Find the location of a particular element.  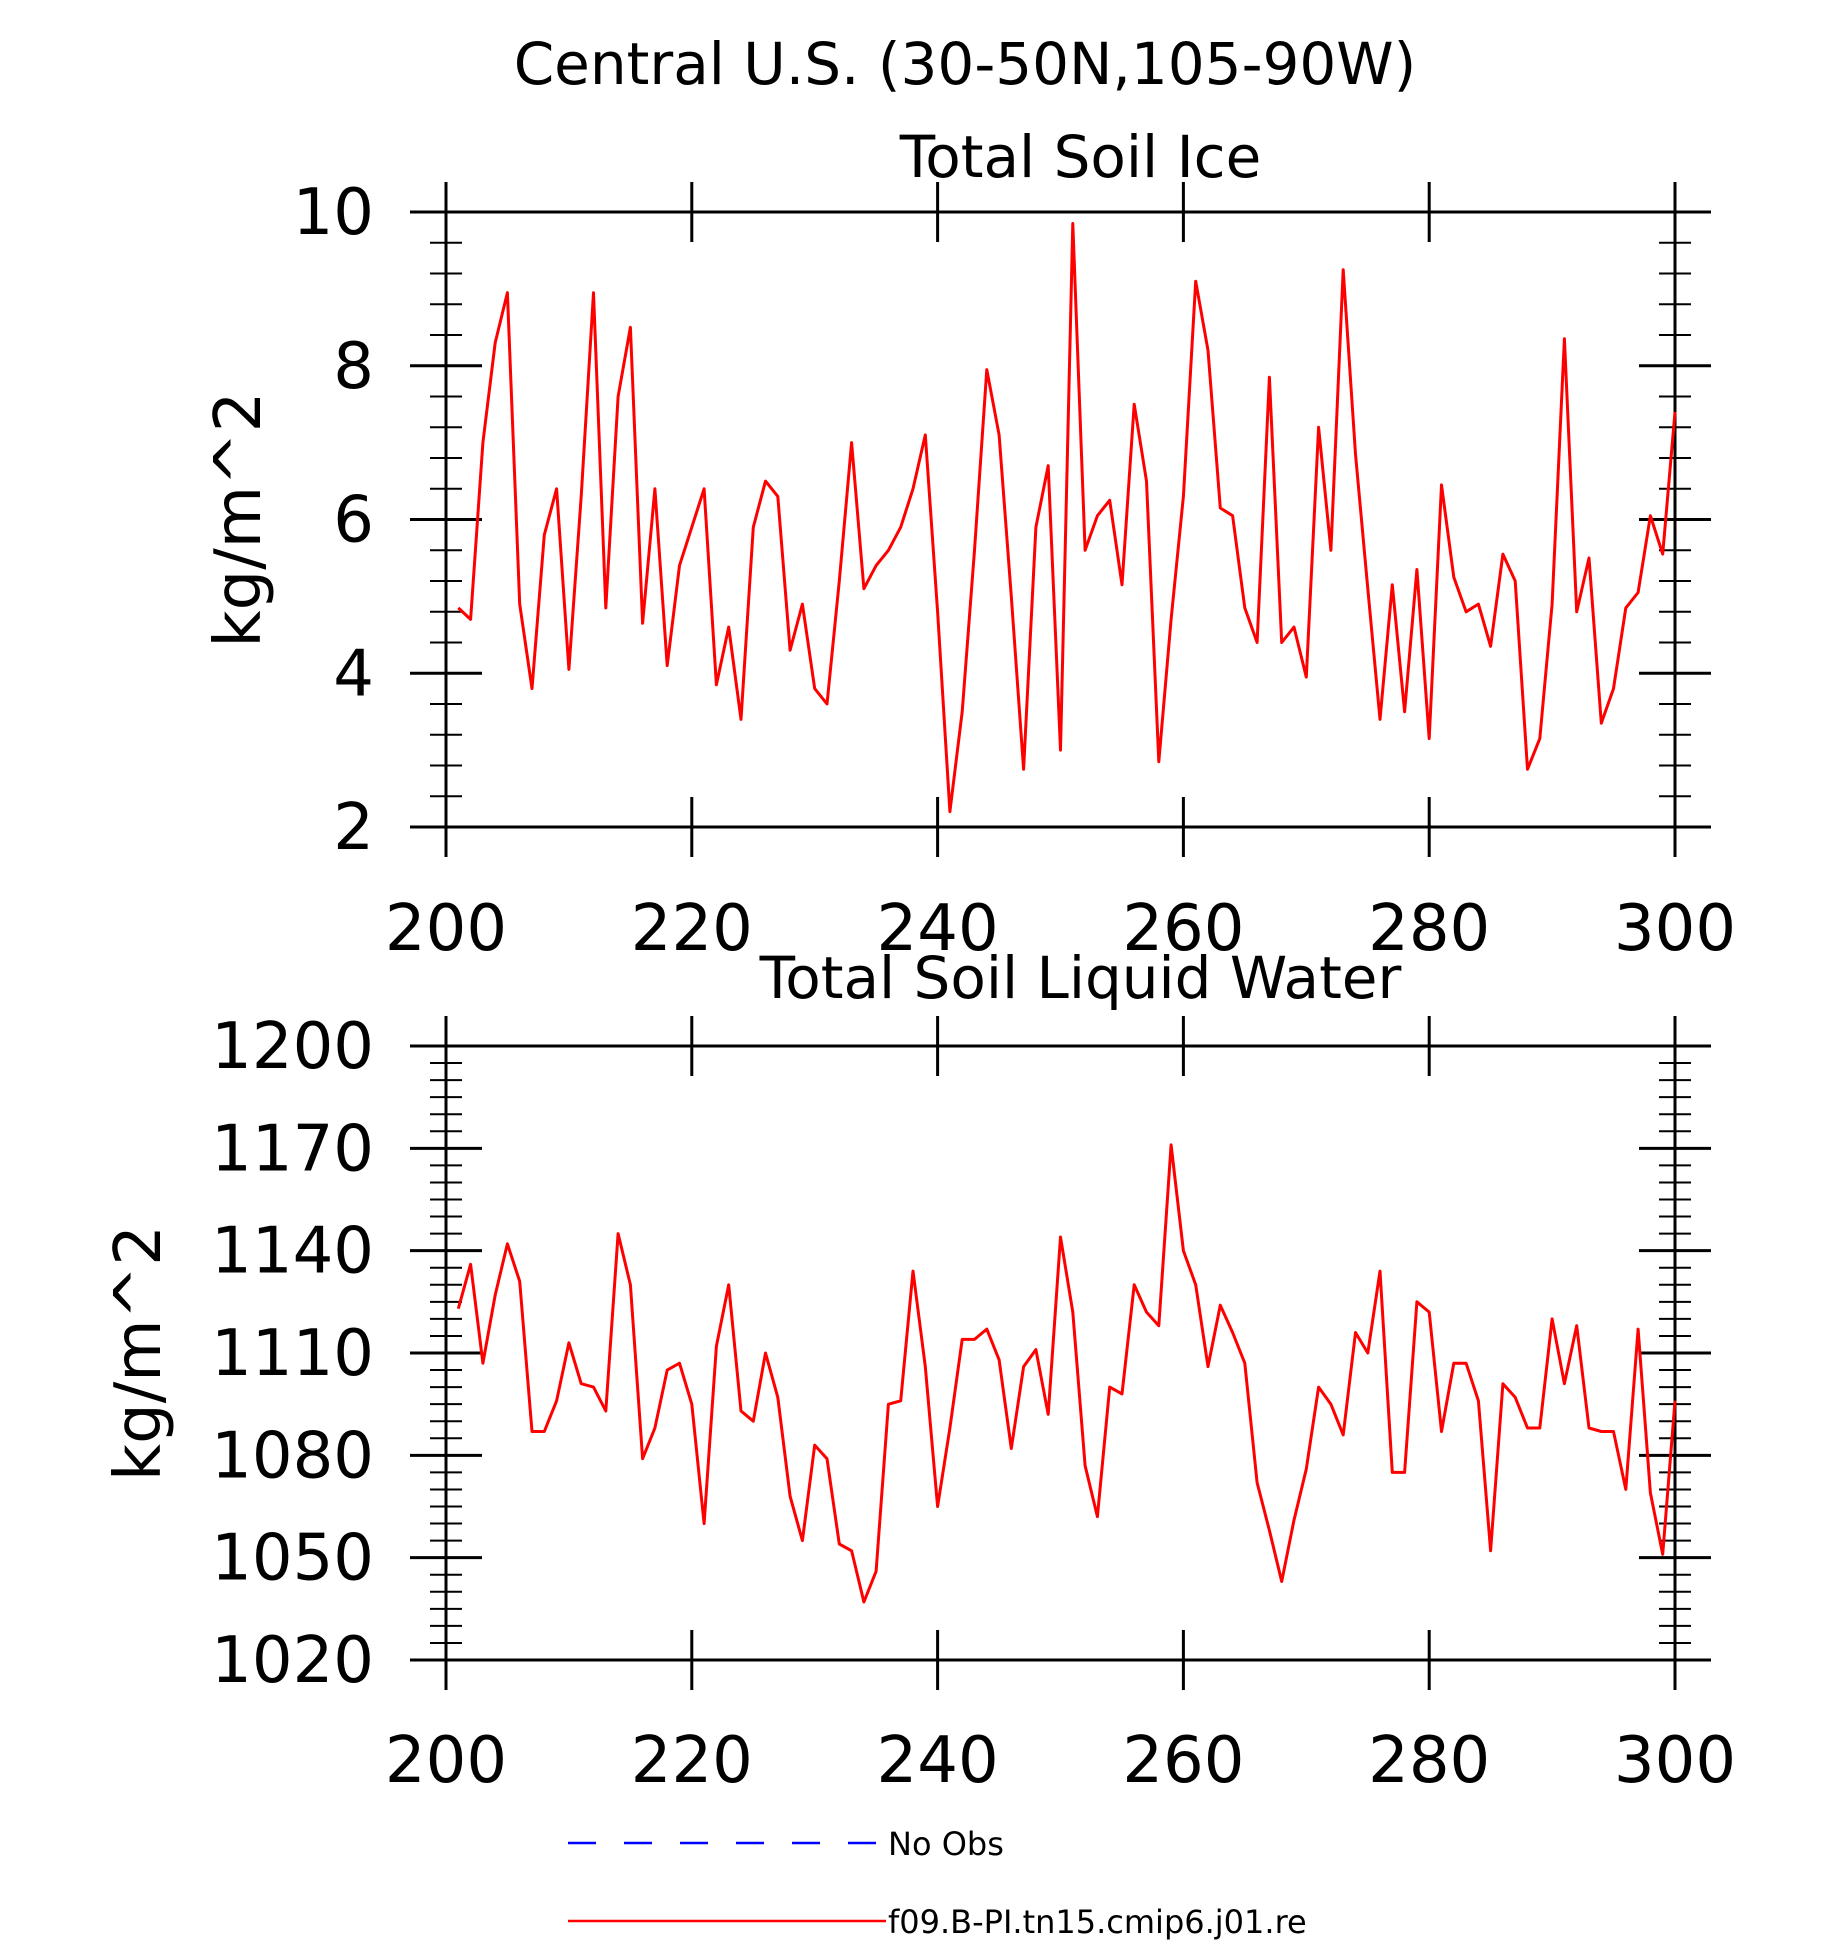

figure-title: Central U.S. (30-50N,105-90W) is located at coordinates (965, 64).